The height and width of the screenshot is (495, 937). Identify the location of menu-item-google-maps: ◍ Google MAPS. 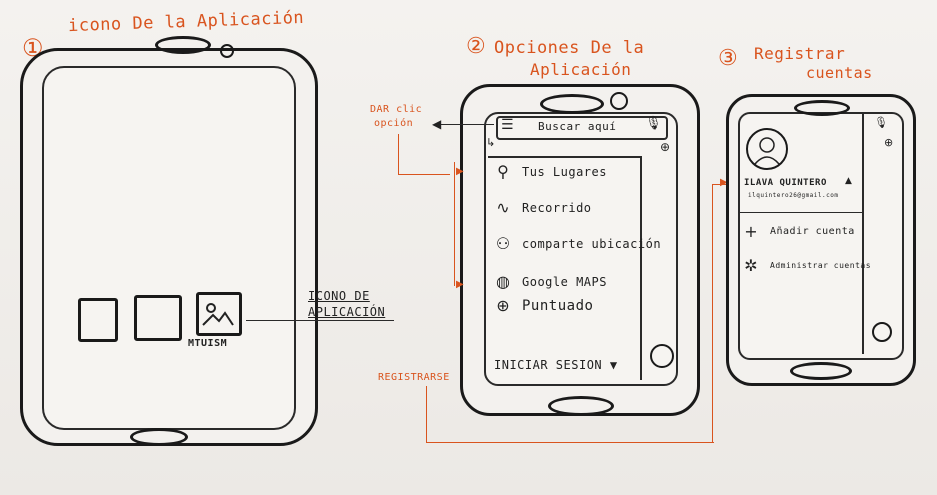
(550, 281).